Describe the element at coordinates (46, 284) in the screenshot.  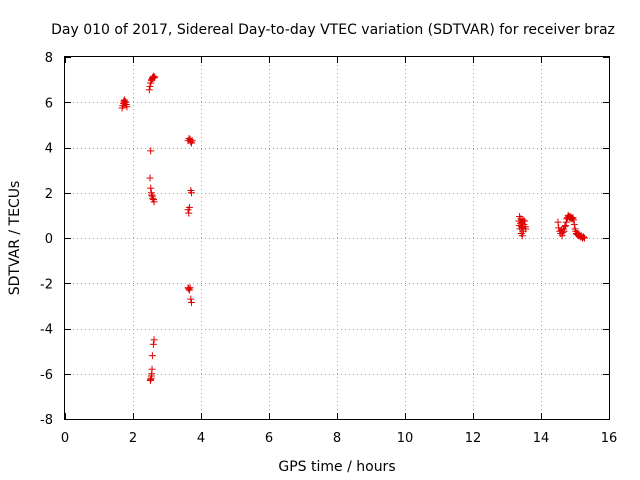
I see `y-tick-label: -2` at that location.